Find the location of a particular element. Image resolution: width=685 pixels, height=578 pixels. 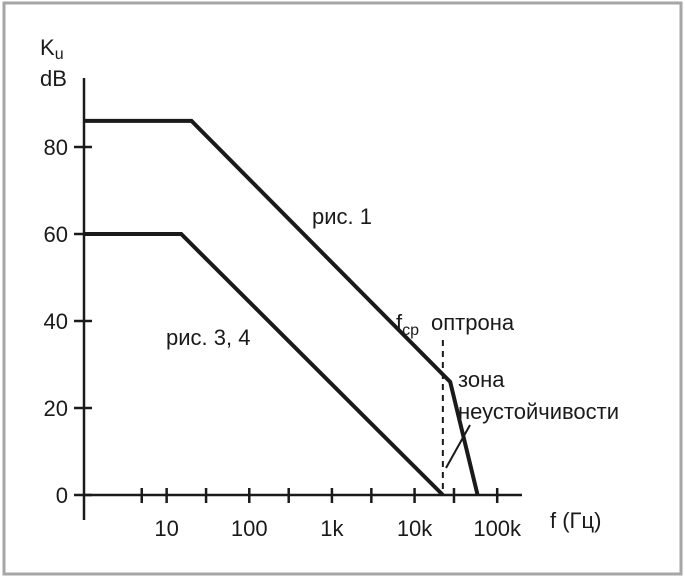

zone-label-line2: неустойчивости is located at coordinates (538, 411).